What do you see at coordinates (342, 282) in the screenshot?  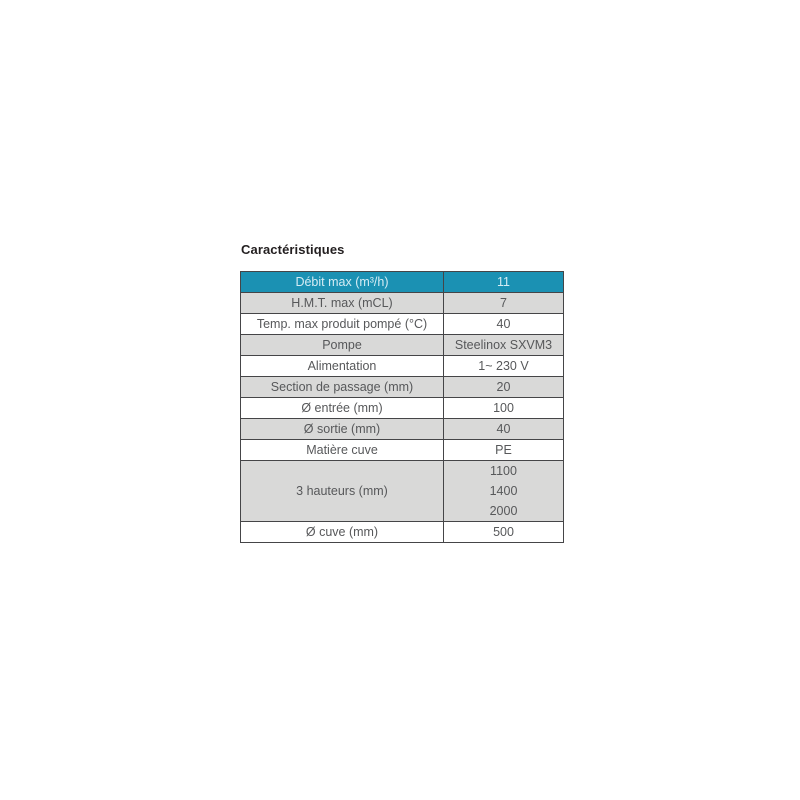 I see `header-label-cell: Débit max (m³/h)` at bounding box center [342, 282].